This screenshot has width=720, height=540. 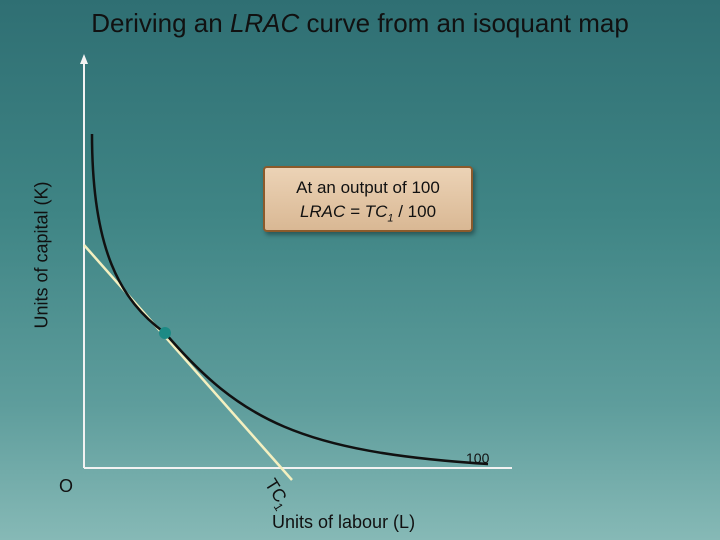 What do you see at coordinates (160, 23) in the screenshot?
I see `title-prefix: Deriving an` at bounding box center [160, 23].